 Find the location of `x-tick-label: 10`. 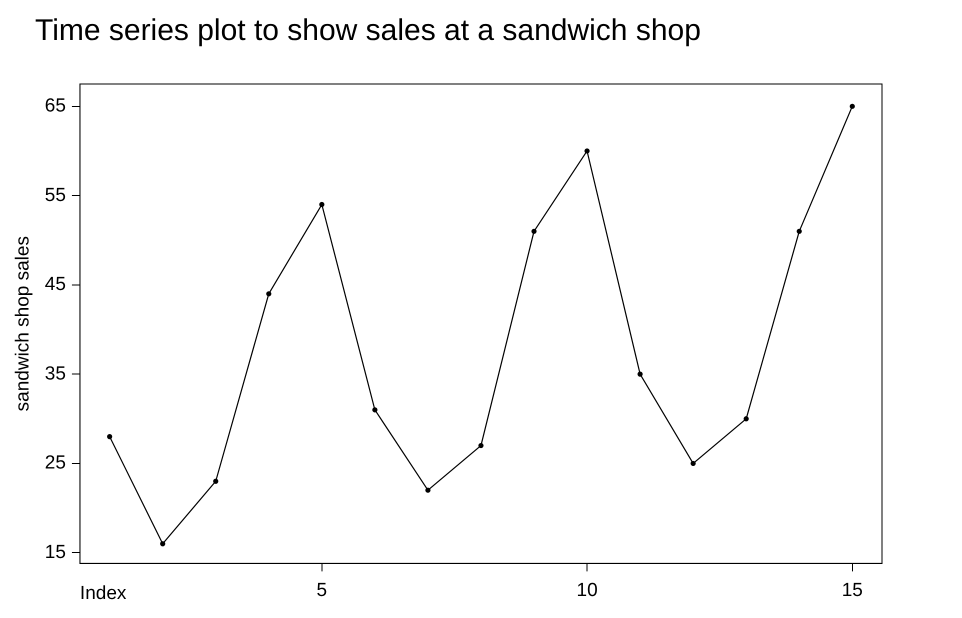

x-tick-label: 10 is located at coordinates (587, 591).